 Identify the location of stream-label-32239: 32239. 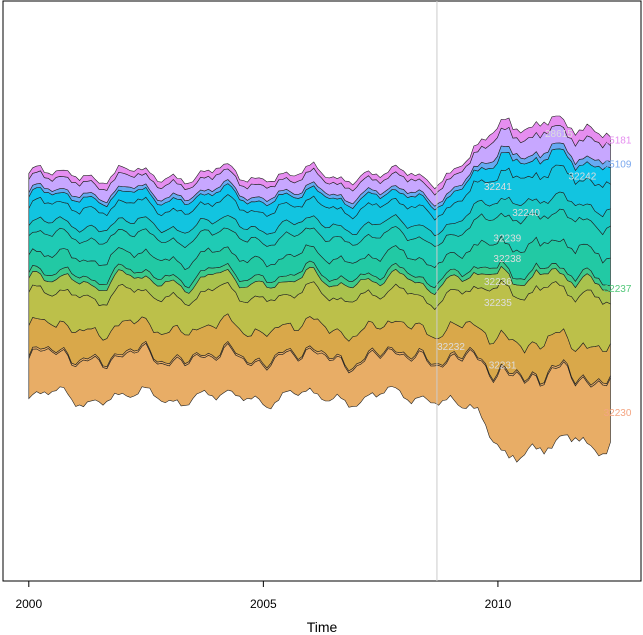
(507, 238).